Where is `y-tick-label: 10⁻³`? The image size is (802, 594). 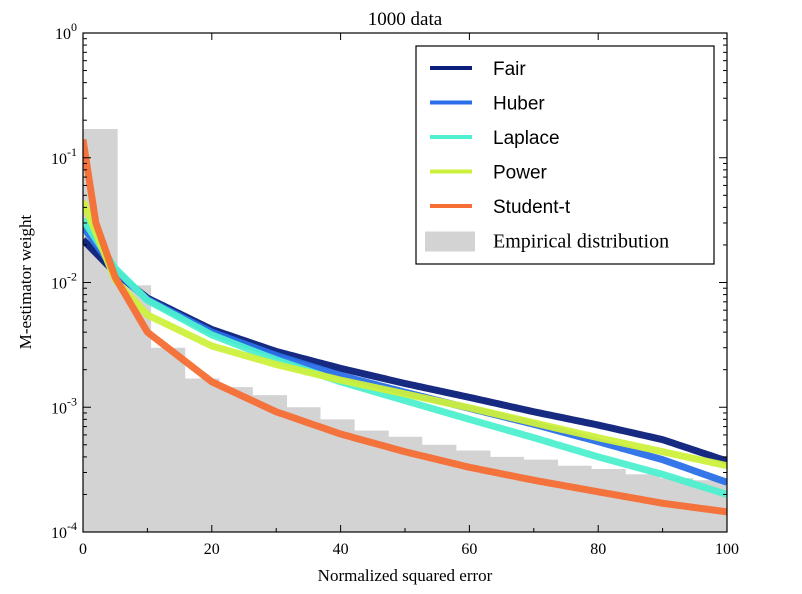 y-tick-label: 10⁻³ is located at coordinates (64, 405).